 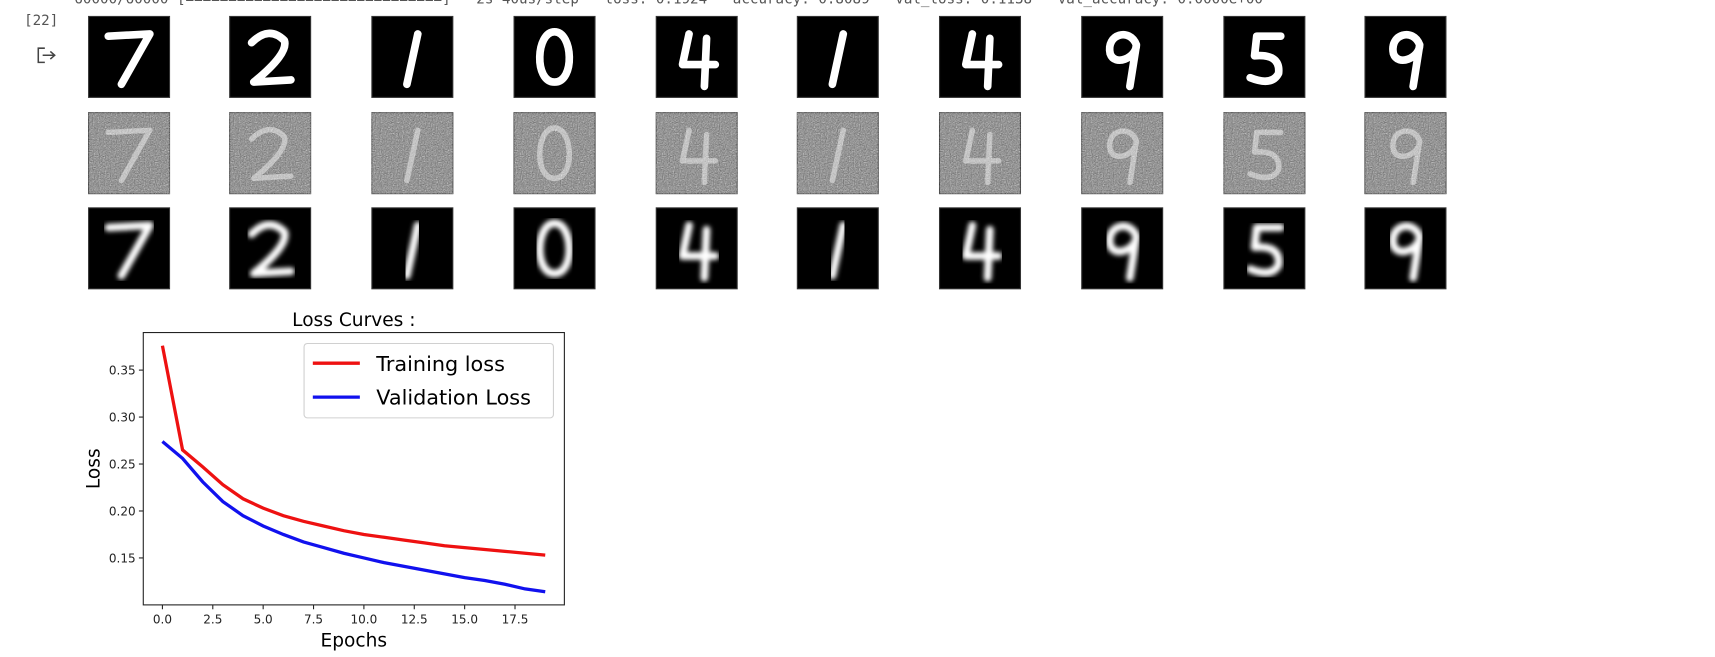 I want to click on y-tick-label: 0.20, so click(x=122, y=511).